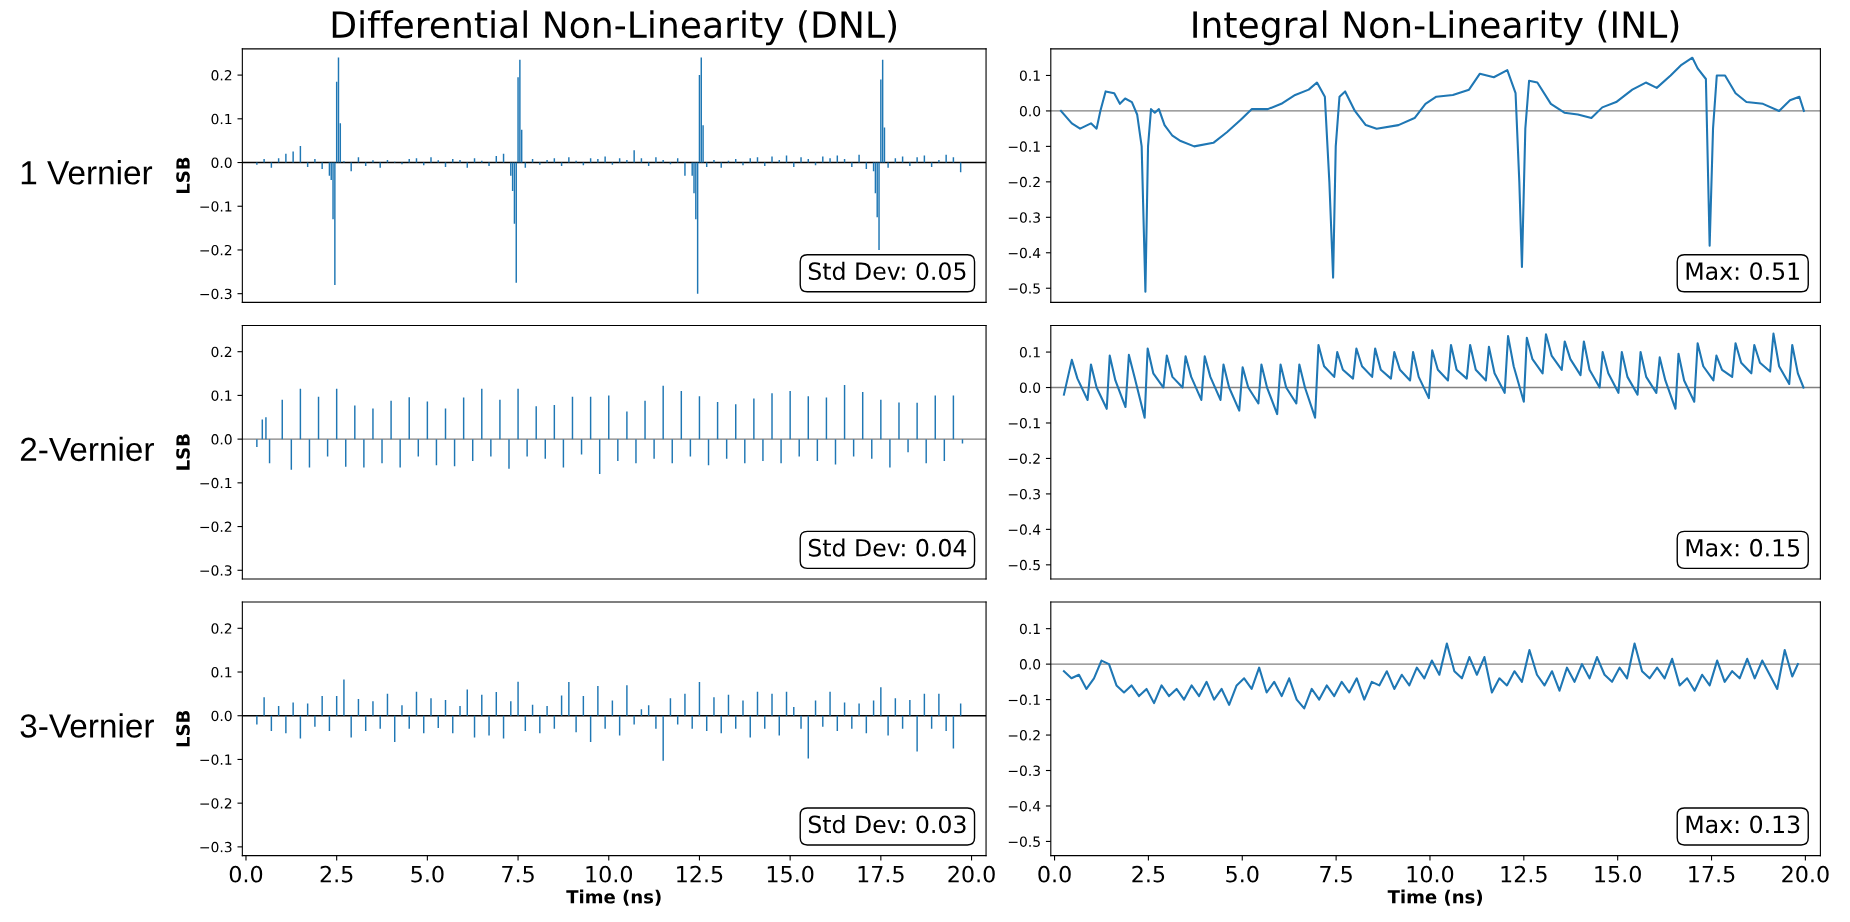 This screenshot has height=922, width=1850. What do you see at coordinates (1742, 271) in the screenshot?
I see `annotation: Max: 0.51` at bounding box center [1742, 271].